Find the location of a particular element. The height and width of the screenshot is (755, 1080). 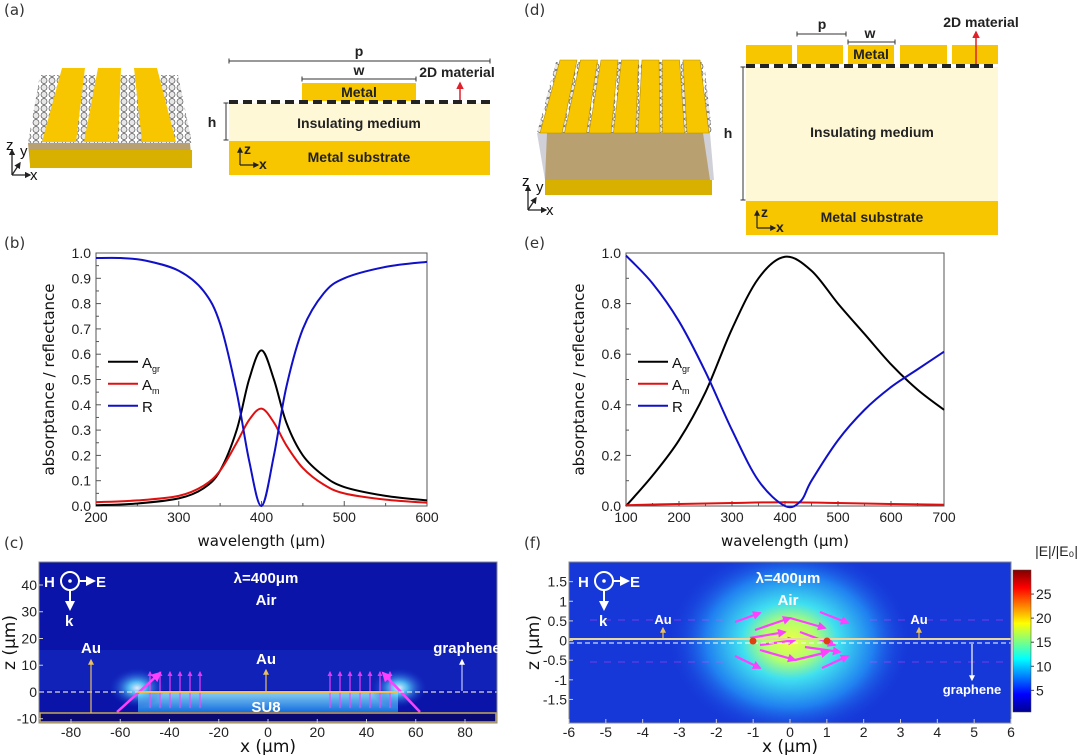

au-left-label: Au is located at coordinates (662, 619).